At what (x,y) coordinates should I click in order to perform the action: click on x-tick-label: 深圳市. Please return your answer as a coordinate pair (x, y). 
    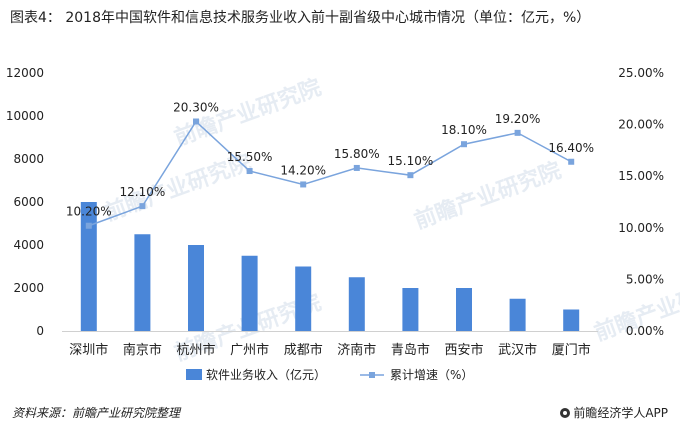
    Looking at the image, I should click on (88, 350).